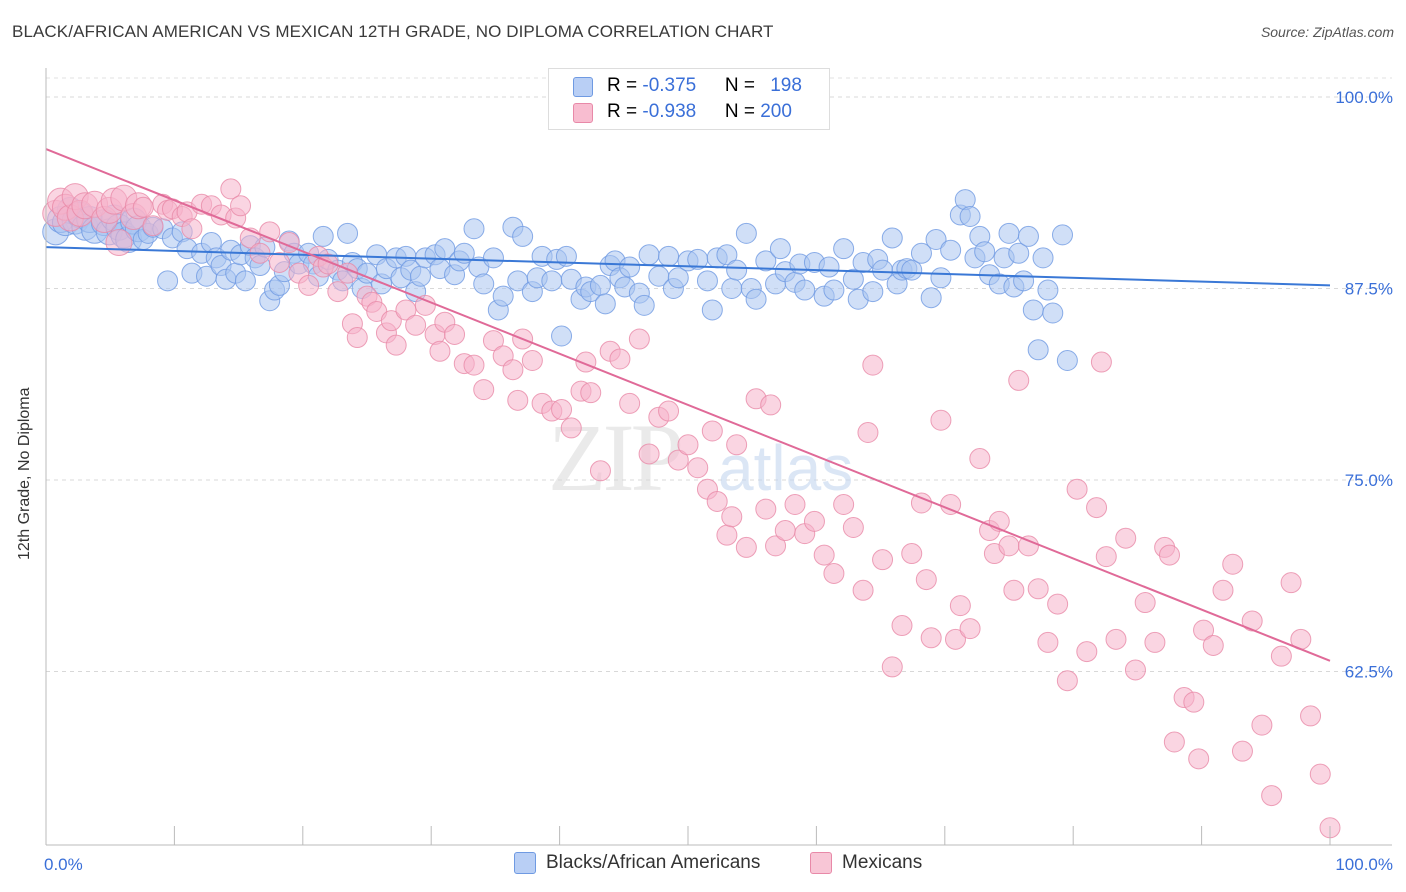 The image size is (1406, 892). What do you see at coordinates (786, 85) in the screenshot?
I see `legend-n-value: 198` at bounding box center [786, 85].